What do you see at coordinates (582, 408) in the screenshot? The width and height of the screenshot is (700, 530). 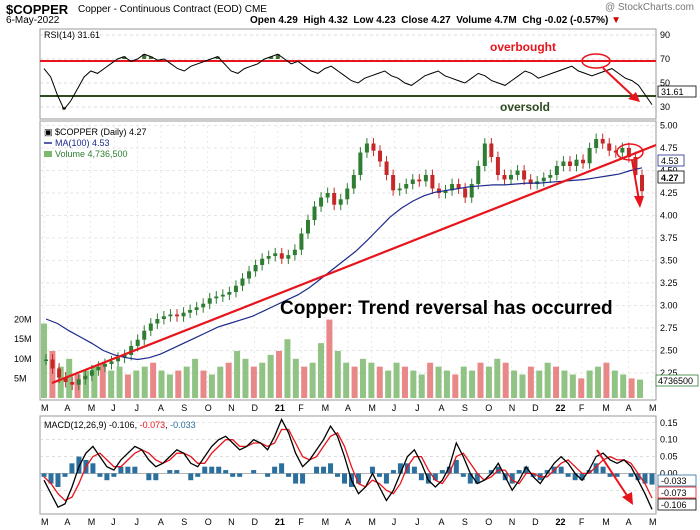 I see `price-x-tick-label: F` at bounding box center [582, 408].